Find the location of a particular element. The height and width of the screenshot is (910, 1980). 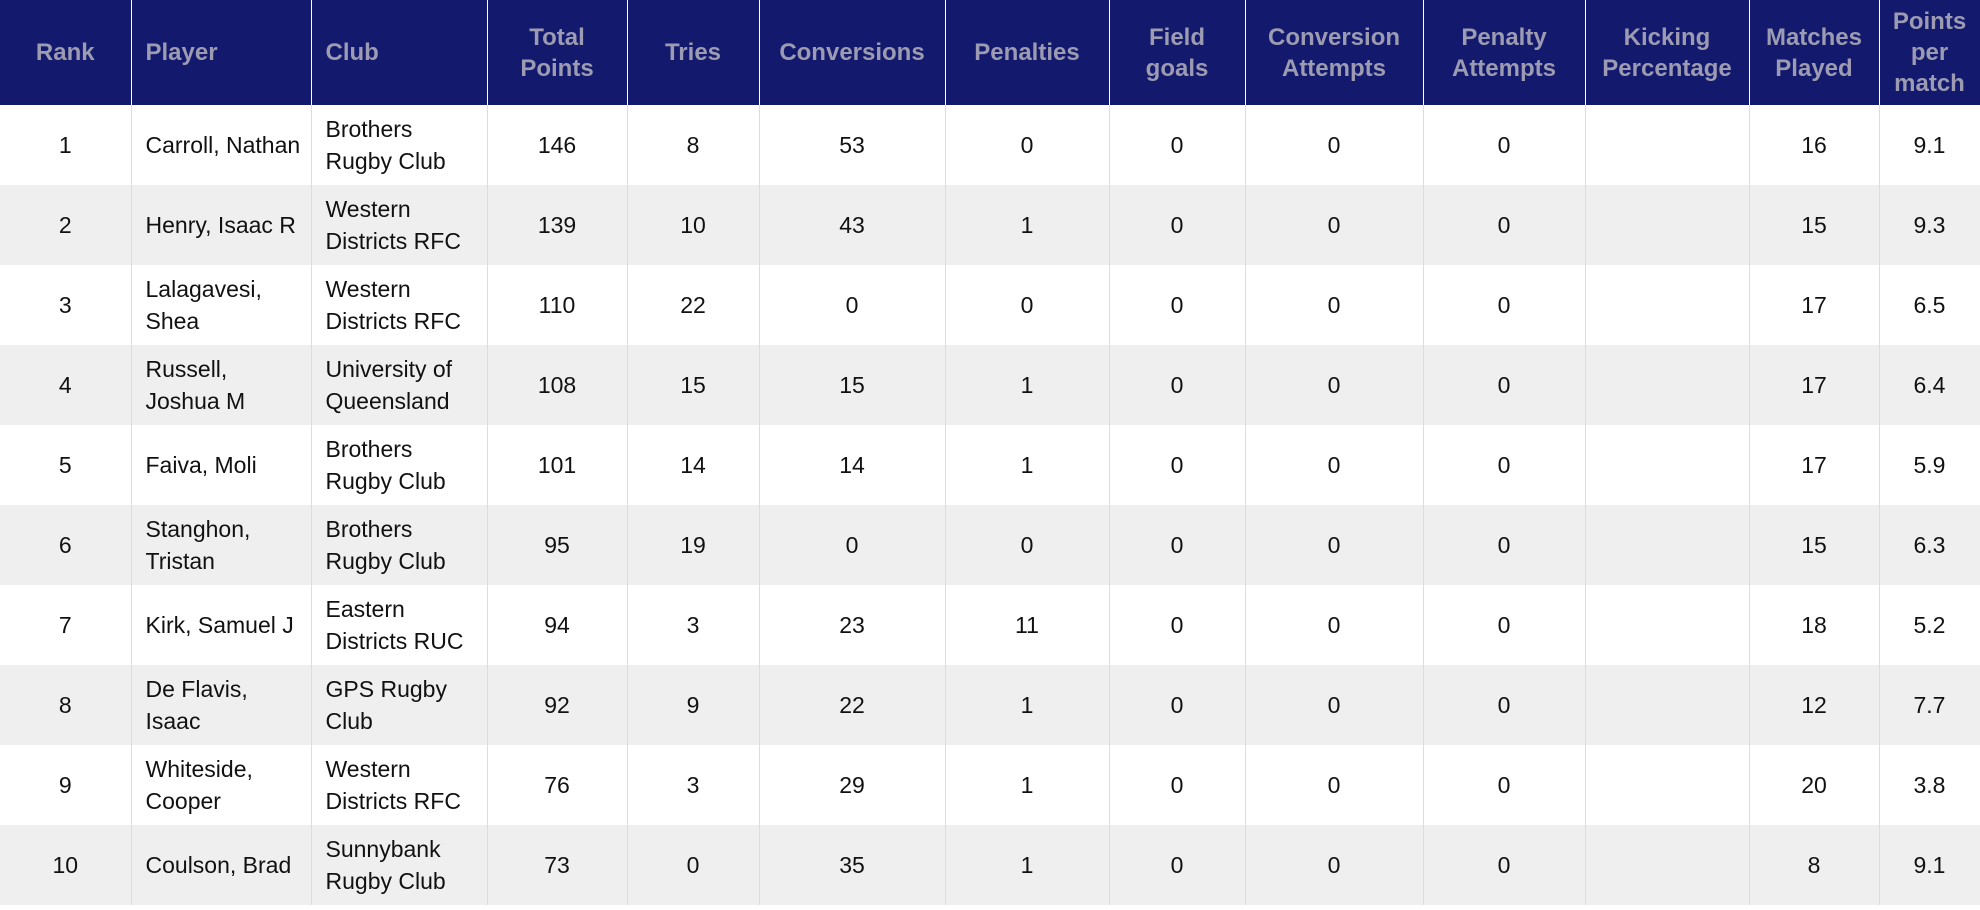

column-header-penalty-attempts: Penalty Attempts is located at coordinates (1504, 52).